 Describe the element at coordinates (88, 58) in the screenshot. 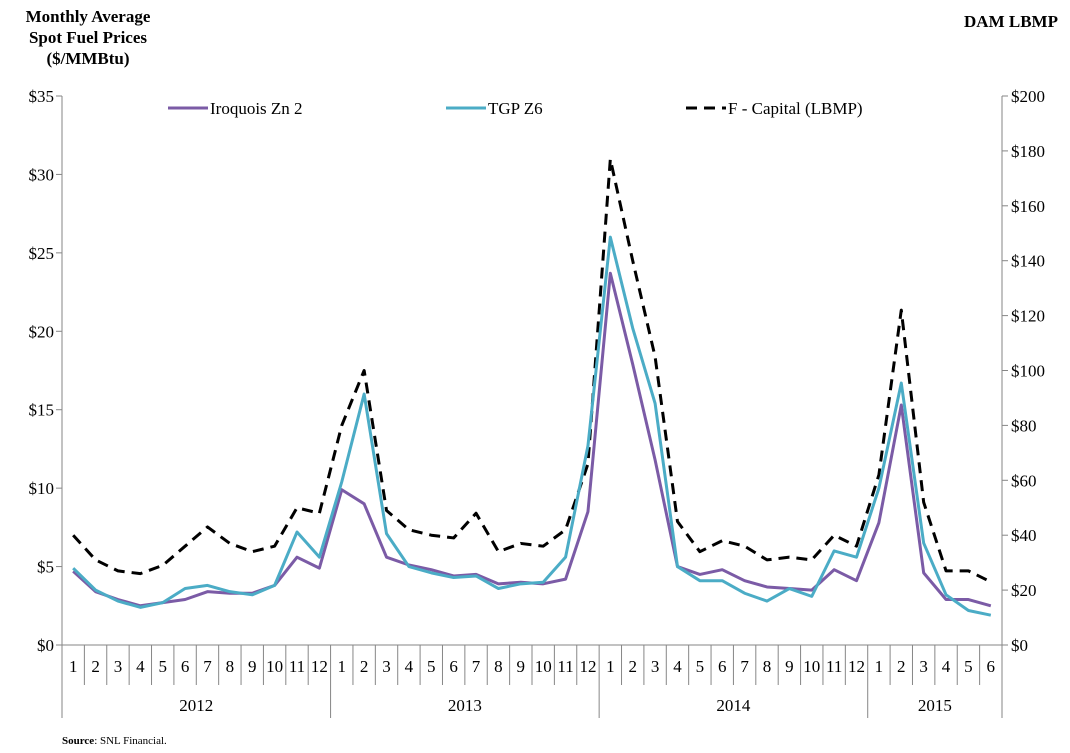

I see `left-axis-title-line-3: ($/MMBtu)` at that location.